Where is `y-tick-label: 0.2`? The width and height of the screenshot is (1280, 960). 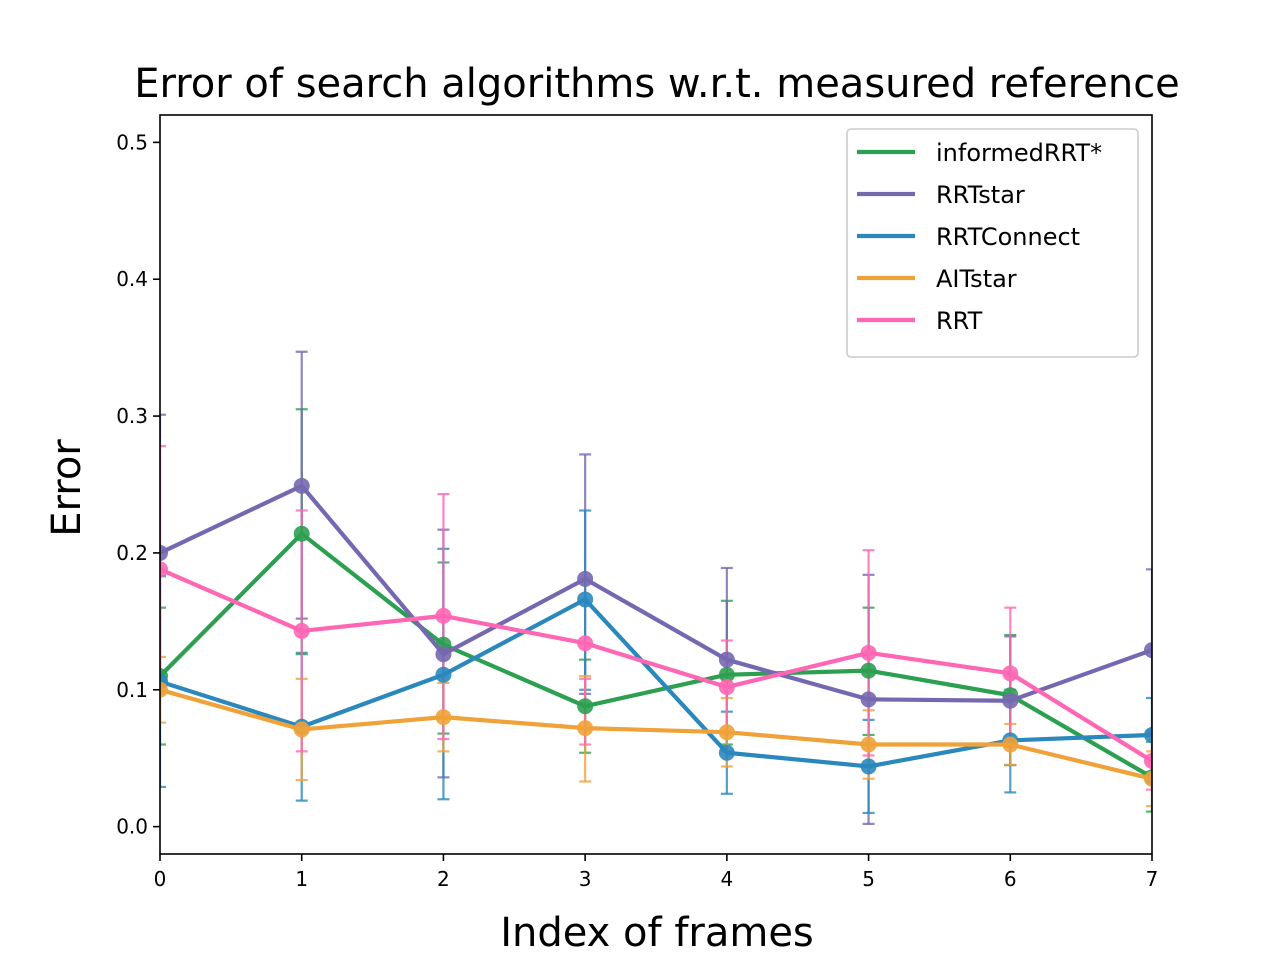 y-tick-label: 0.2 is located at coordinates (132, 553).